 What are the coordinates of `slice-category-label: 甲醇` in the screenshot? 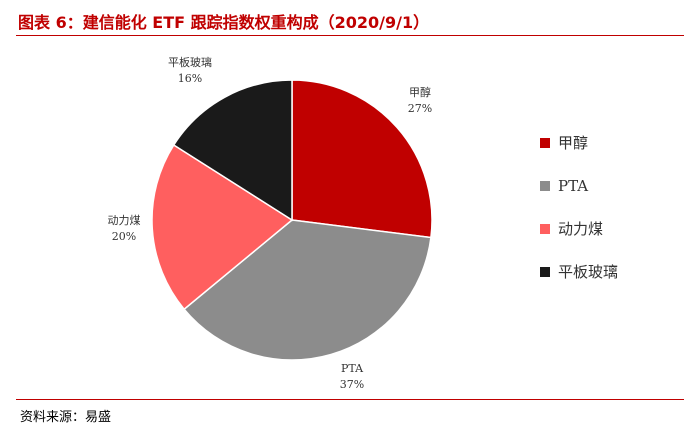 It's located at (420, 92).